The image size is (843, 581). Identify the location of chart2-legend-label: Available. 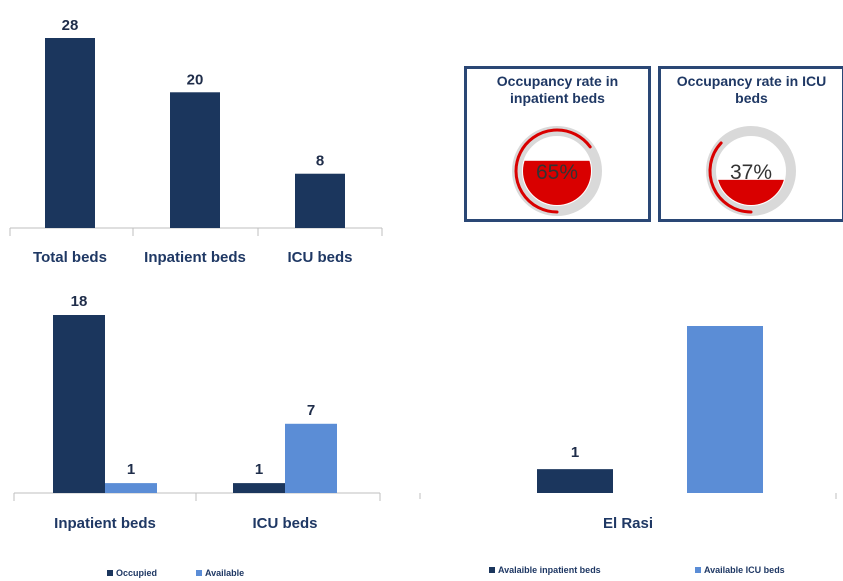
(224, 573).